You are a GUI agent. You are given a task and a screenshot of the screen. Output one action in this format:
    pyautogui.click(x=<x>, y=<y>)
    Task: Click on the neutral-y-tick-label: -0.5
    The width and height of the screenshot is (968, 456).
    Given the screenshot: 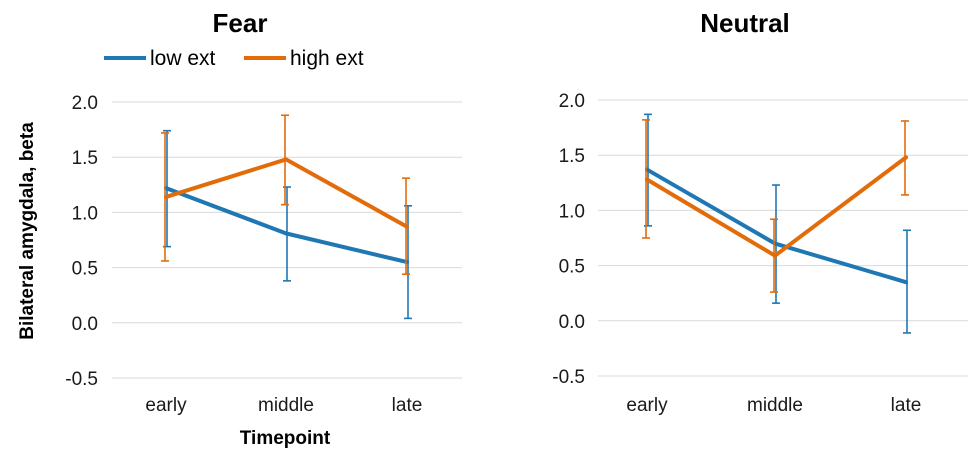 What is the action you would take?
    pyautogui.click(x=568, y=377)
    